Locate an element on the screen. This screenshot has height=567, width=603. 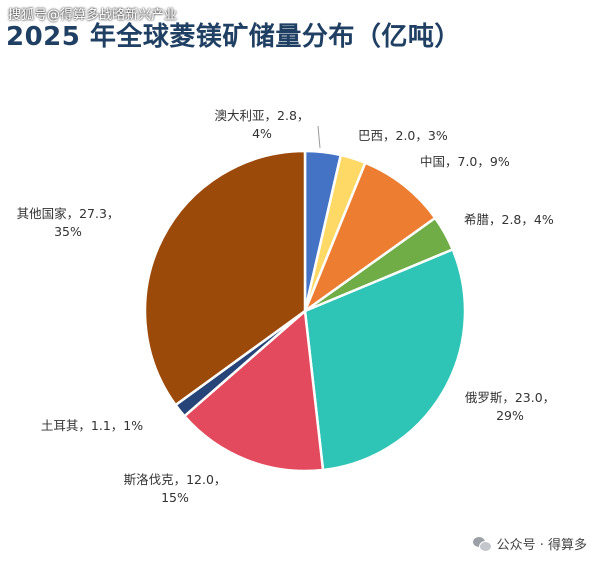
wechat-icon is located at coordinates (482, 544).